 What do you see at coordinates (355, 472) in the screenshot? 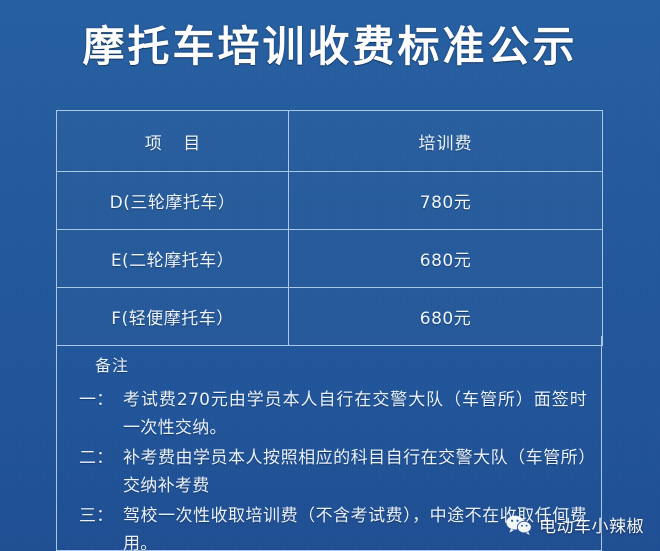
I see `note-text: 补考费由学员本人按照相应的科目自行在交警大队（车管所）交纳补考费` at bounding box center [355, 472].